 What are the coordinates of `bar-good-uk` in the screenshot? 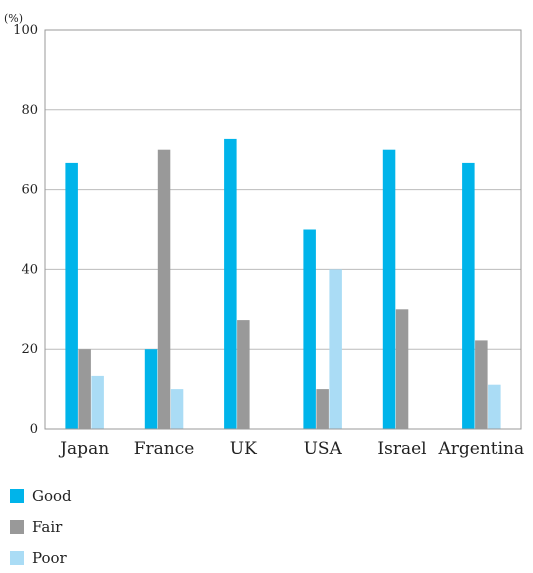 It's located at (230, 283).